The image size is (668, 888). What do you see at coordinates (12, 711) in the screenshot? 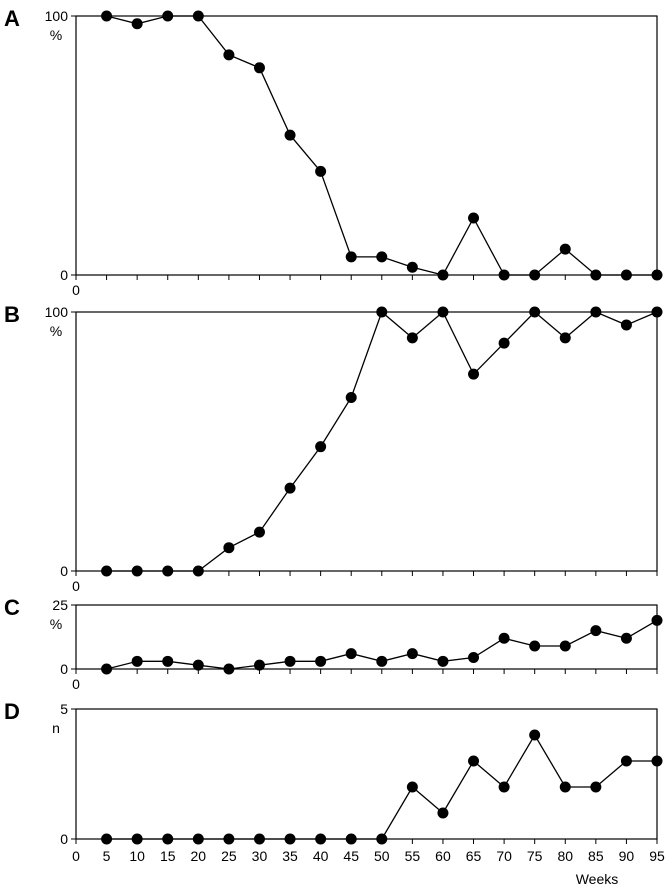
I see `panel-label: D` at bounding box center [12, 711].